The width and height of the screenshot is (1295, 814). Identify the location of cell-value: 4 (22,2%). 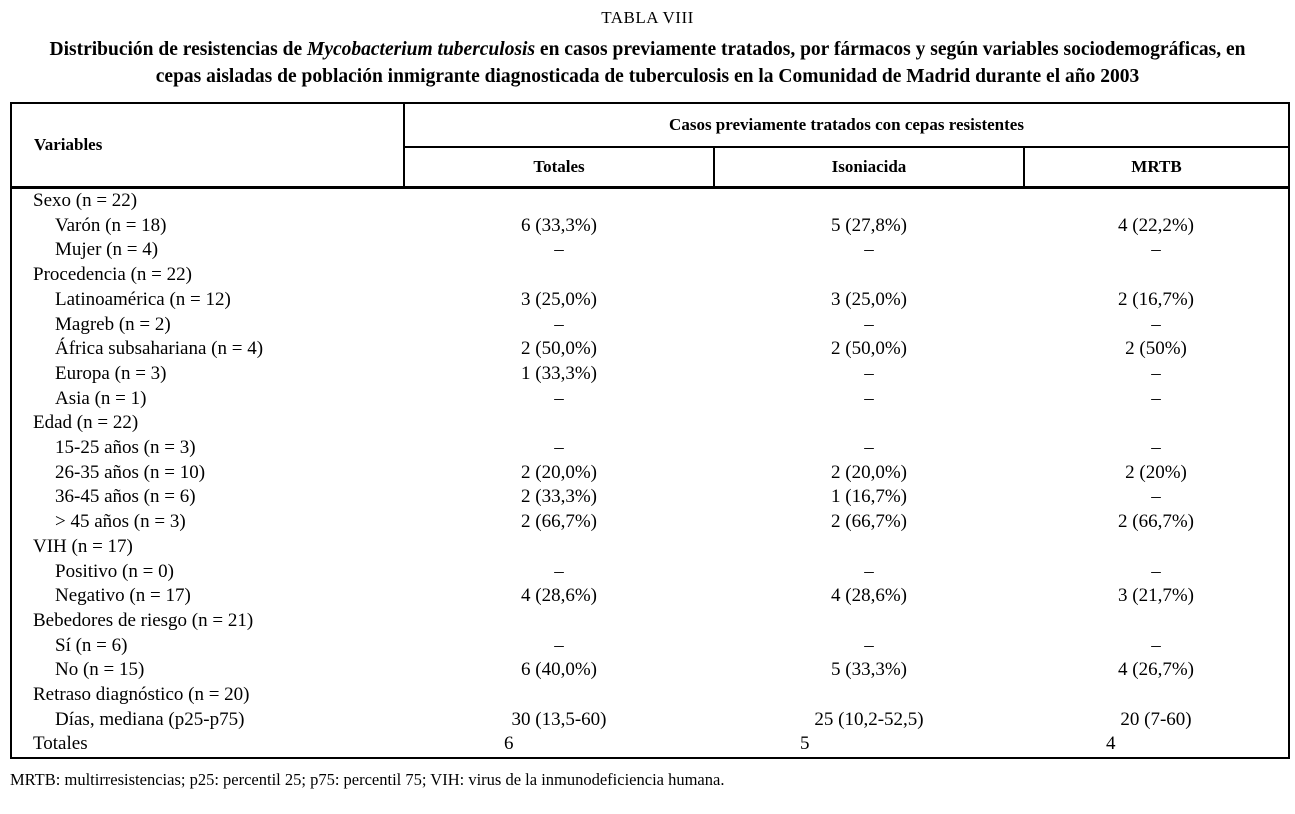
(1156, 225).